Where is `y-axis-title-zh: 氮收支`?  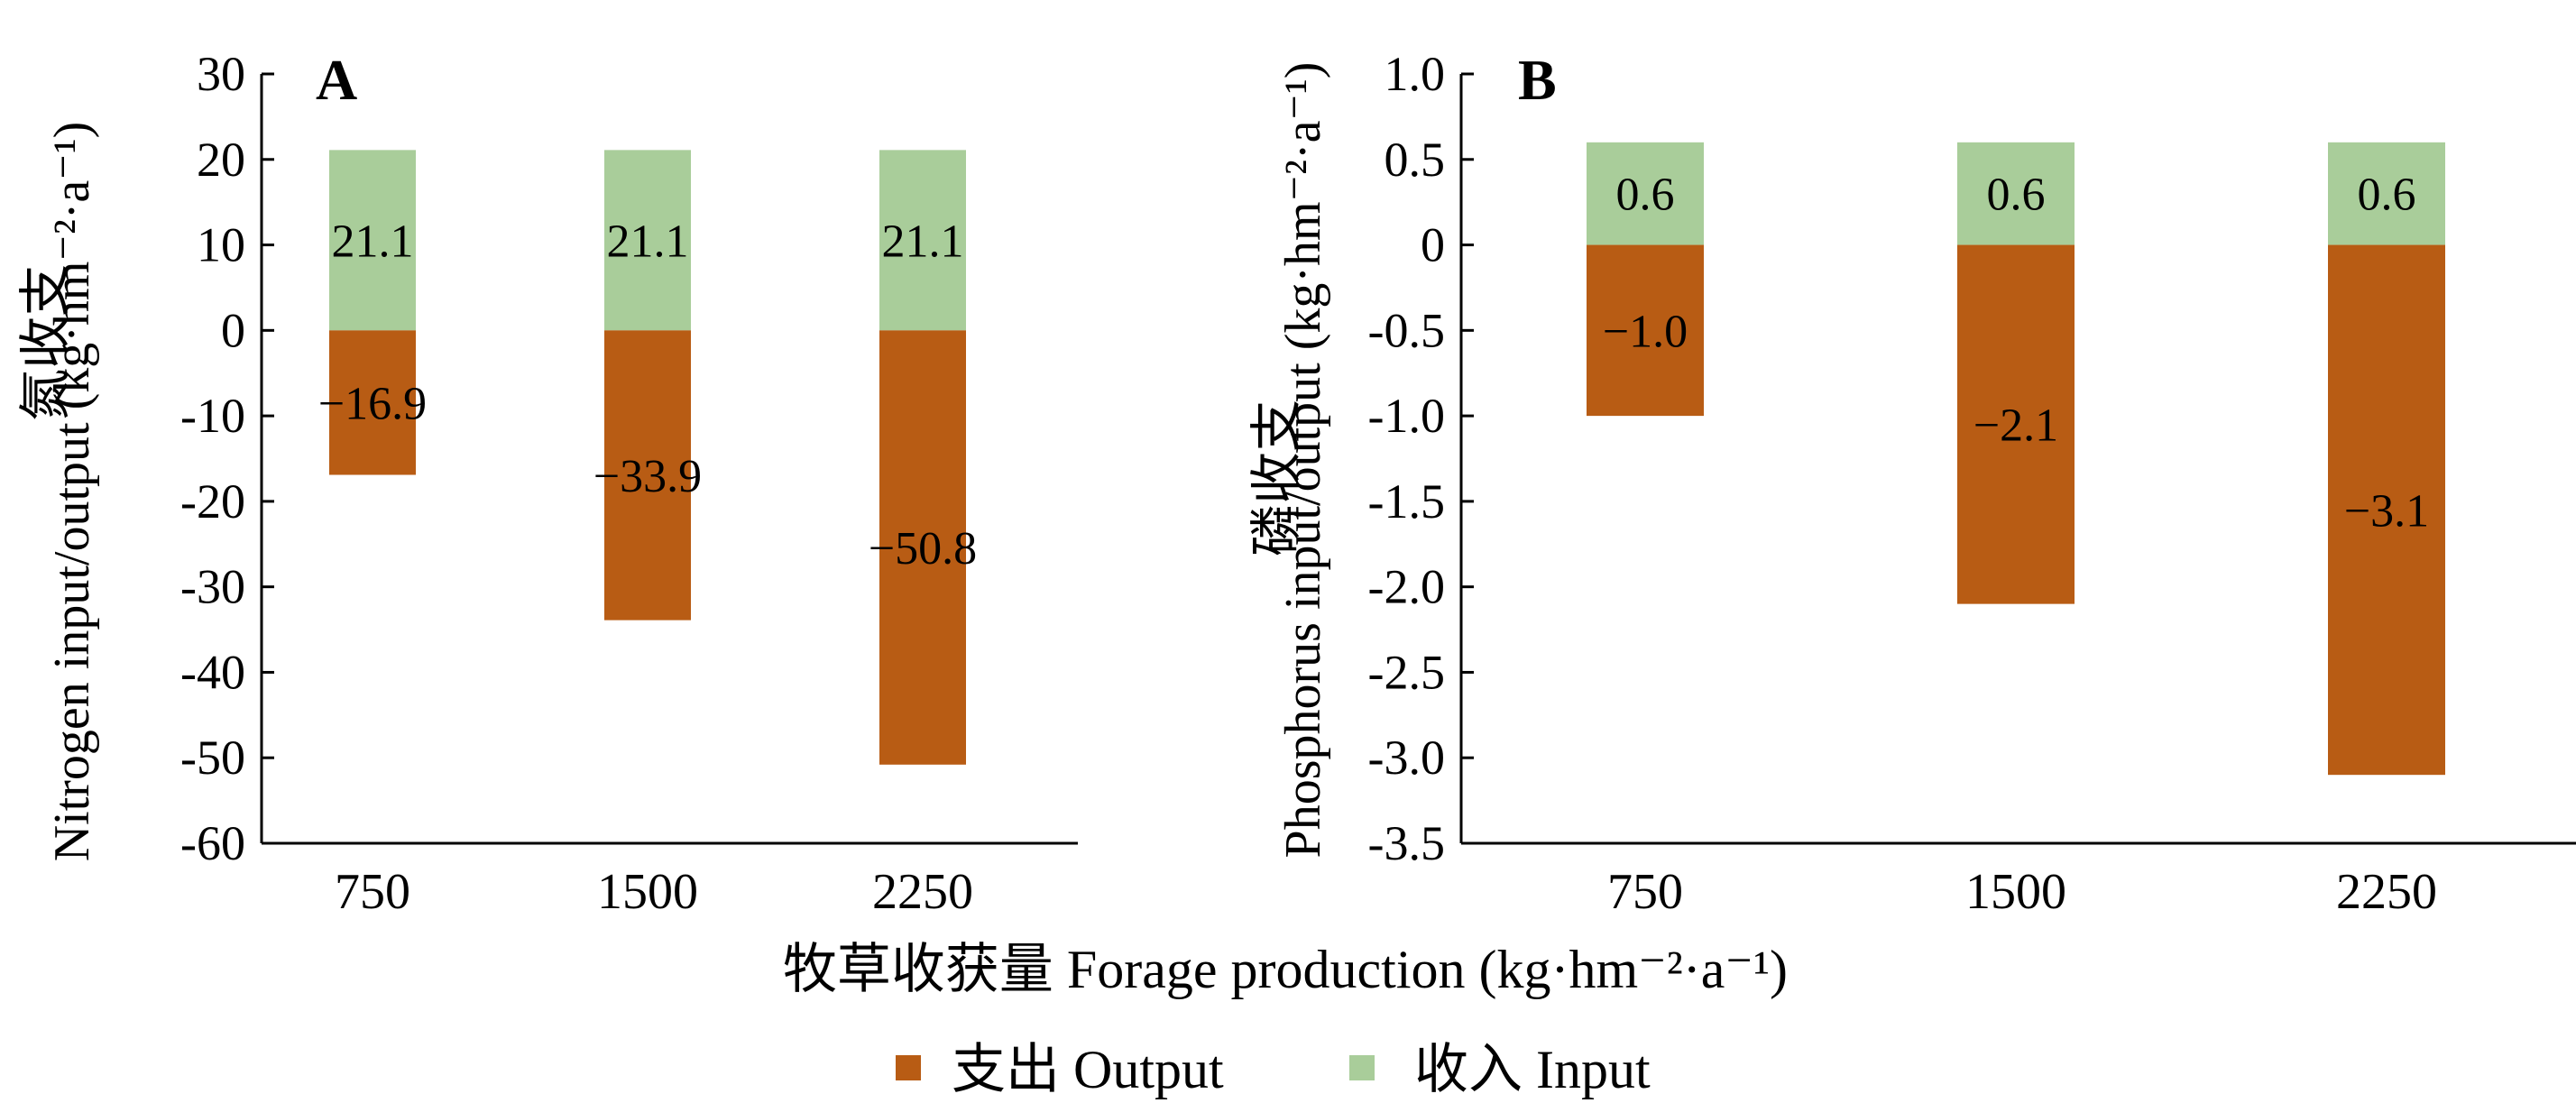 y-axis-title-zh: 氮收支 is located at coordinates (46, 342).